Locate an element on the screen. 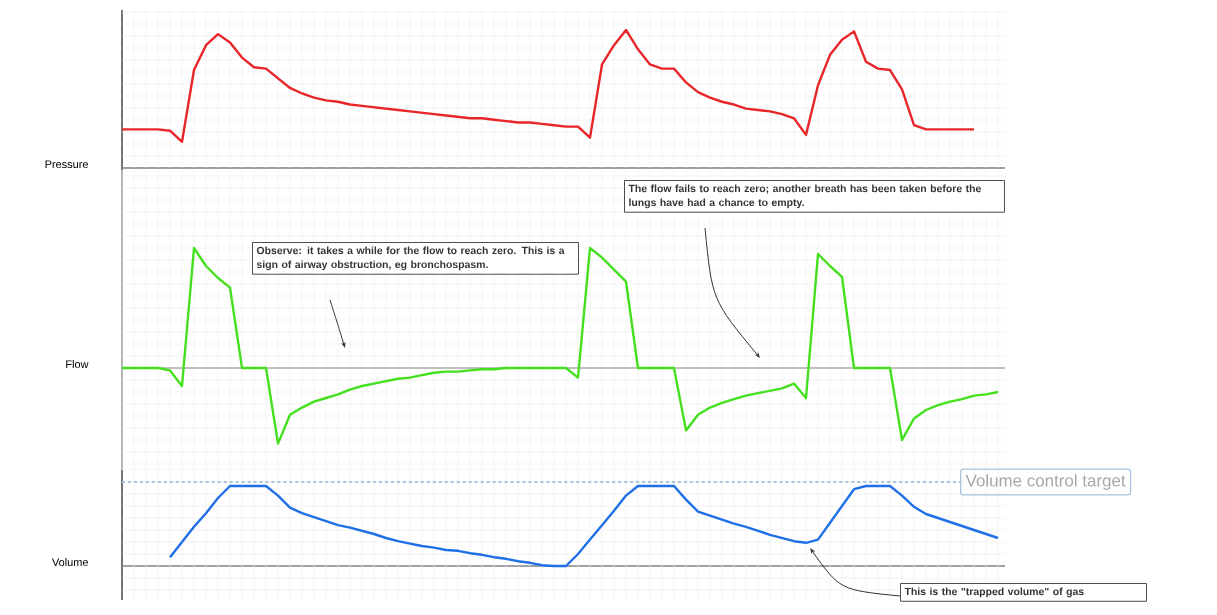 This screenshot has width=1217, height=615. y-axis-title: Flow is located at coordinates (77, 364).